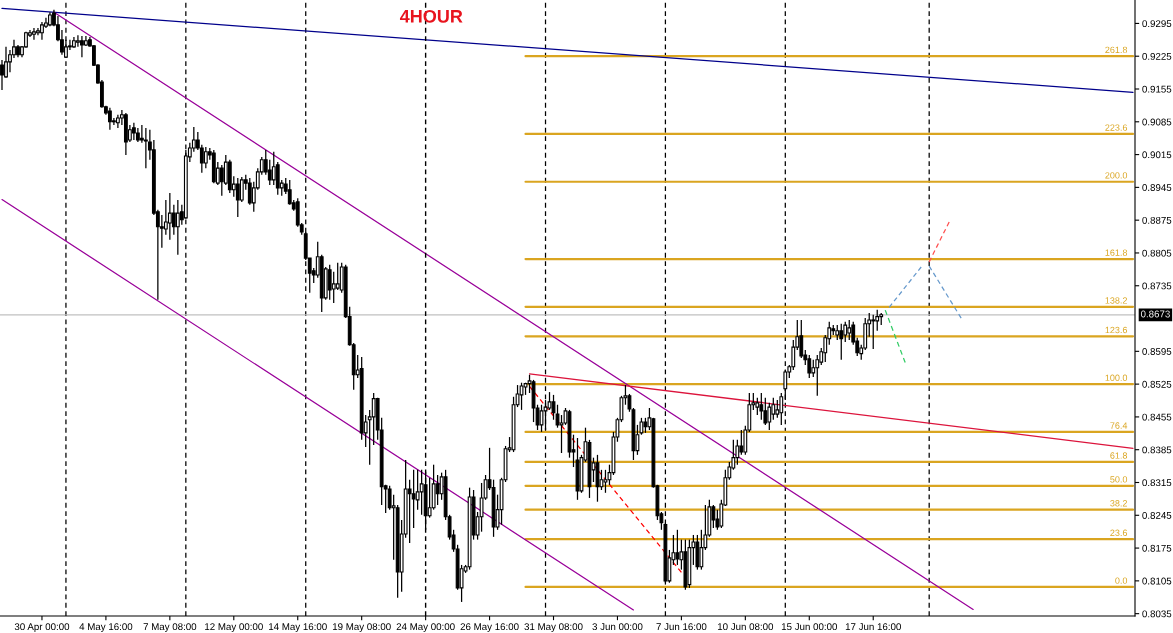 This screenshot has width=1173, height=633. What do you see at coordinates (1116, 252) in the screenshot?
I see `series-label: 161.8` at bounding box center [1116, 252].